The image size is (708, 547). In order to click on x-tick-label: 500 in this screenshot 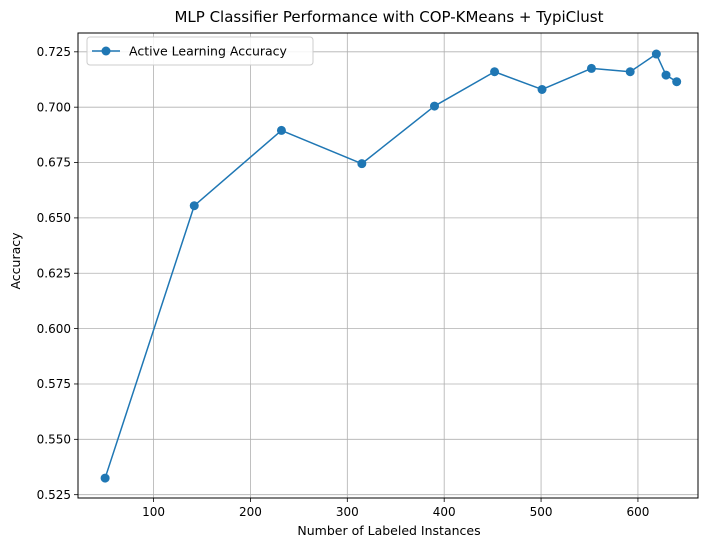, I will do `click(541, 512)`.